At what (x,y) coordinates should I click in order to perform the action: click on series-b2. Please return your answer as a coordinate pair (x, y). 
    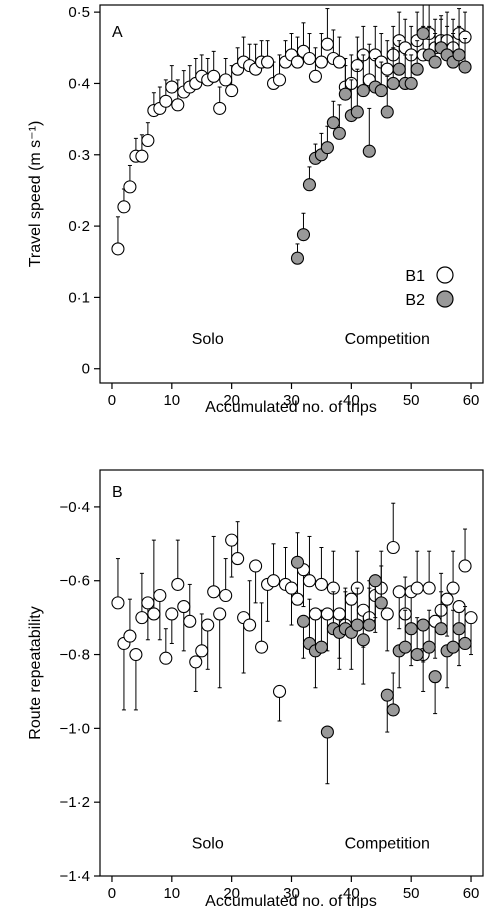
    Looking at the image, I should click on (381, 658).